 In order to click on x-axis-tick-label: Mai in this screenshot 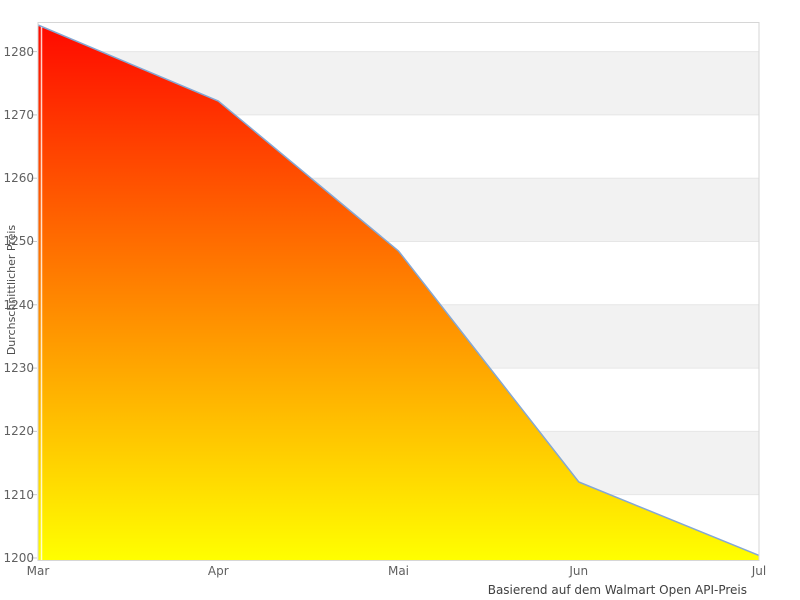, I will do `click(398, 571)`.